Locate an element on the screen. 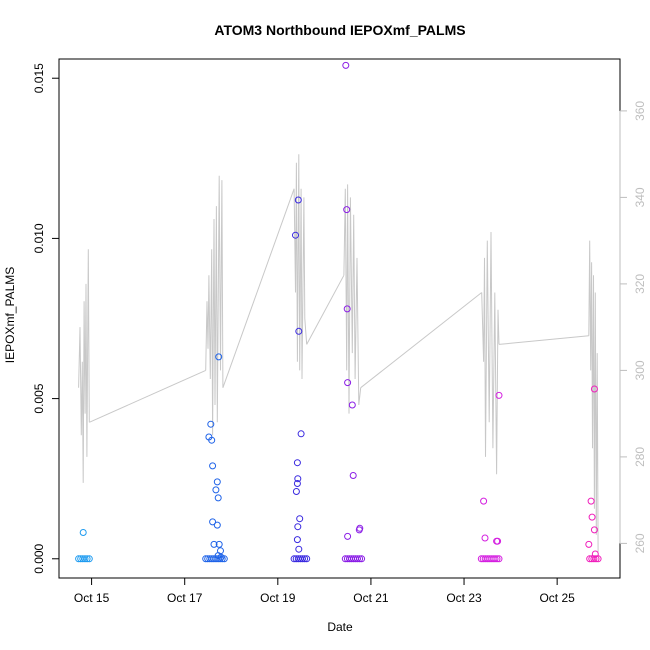  x-tick-label: Oct 17 is located at coordinates (185, 598).